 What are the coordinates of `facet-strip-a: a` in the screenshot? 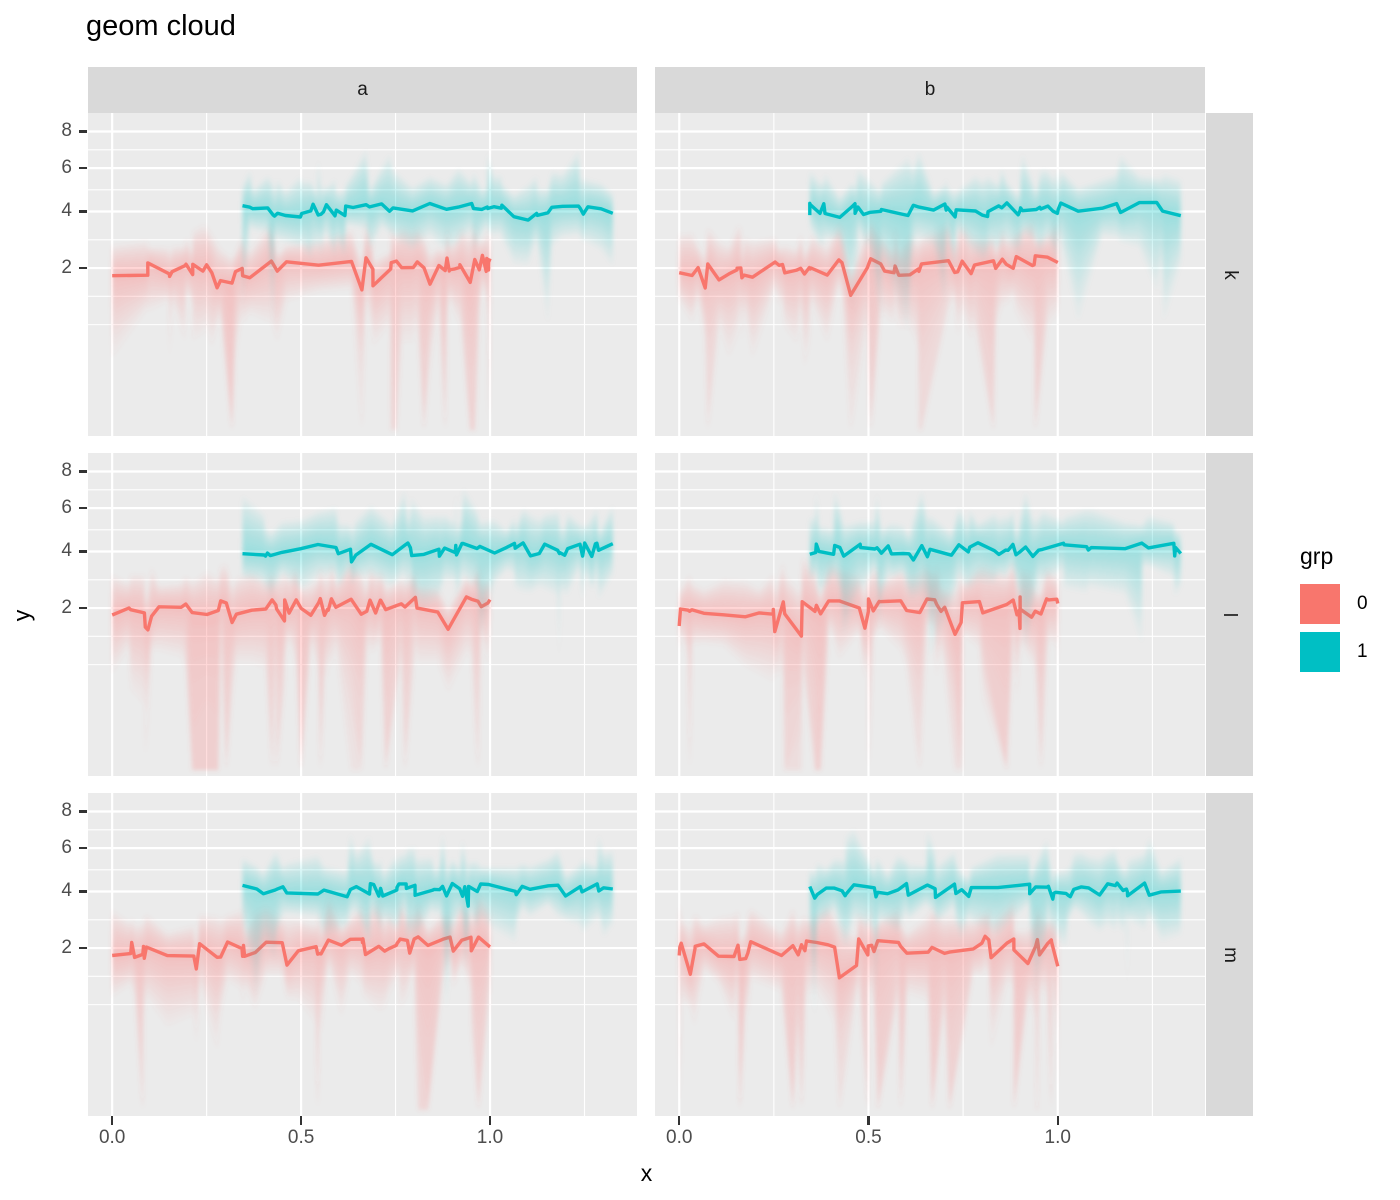 It's located at (362, 90).